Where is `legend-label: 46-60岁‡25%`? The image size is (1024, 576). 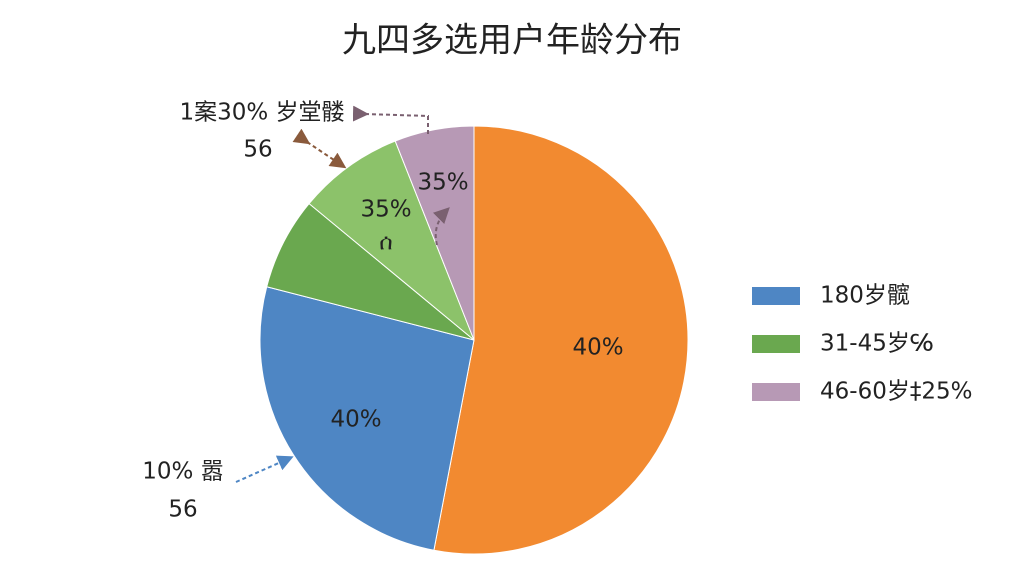
legend-label: 46-60岁‡25% is located at coordinates (896, 392).